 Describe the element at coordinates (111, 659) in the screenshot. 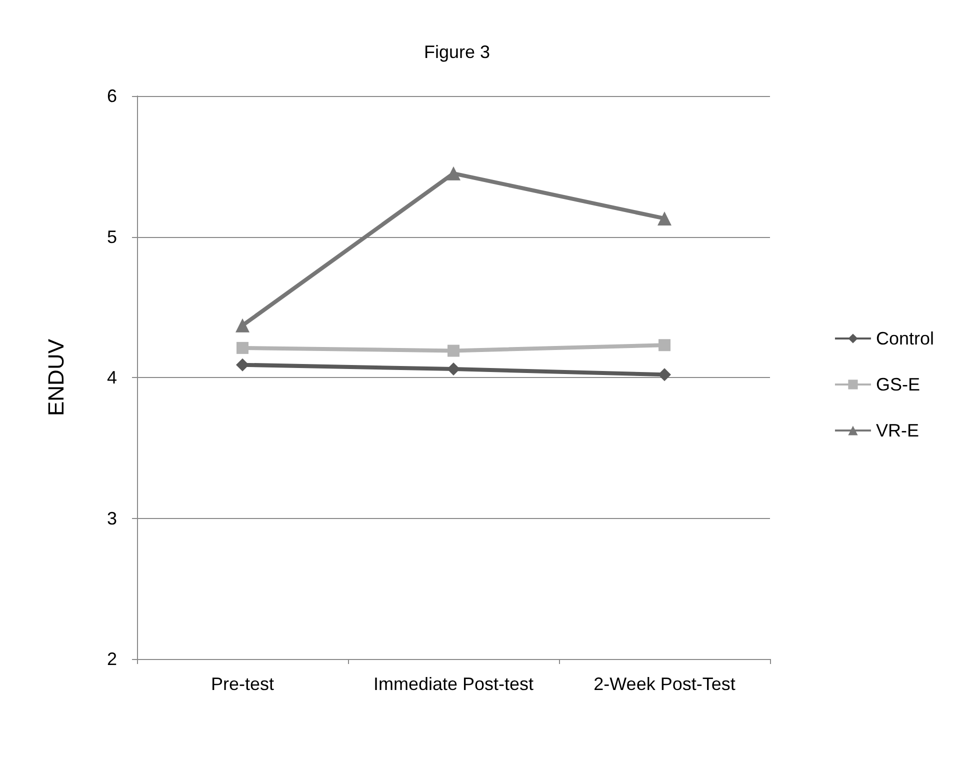

I see `y-tick-label: 2` at that location.